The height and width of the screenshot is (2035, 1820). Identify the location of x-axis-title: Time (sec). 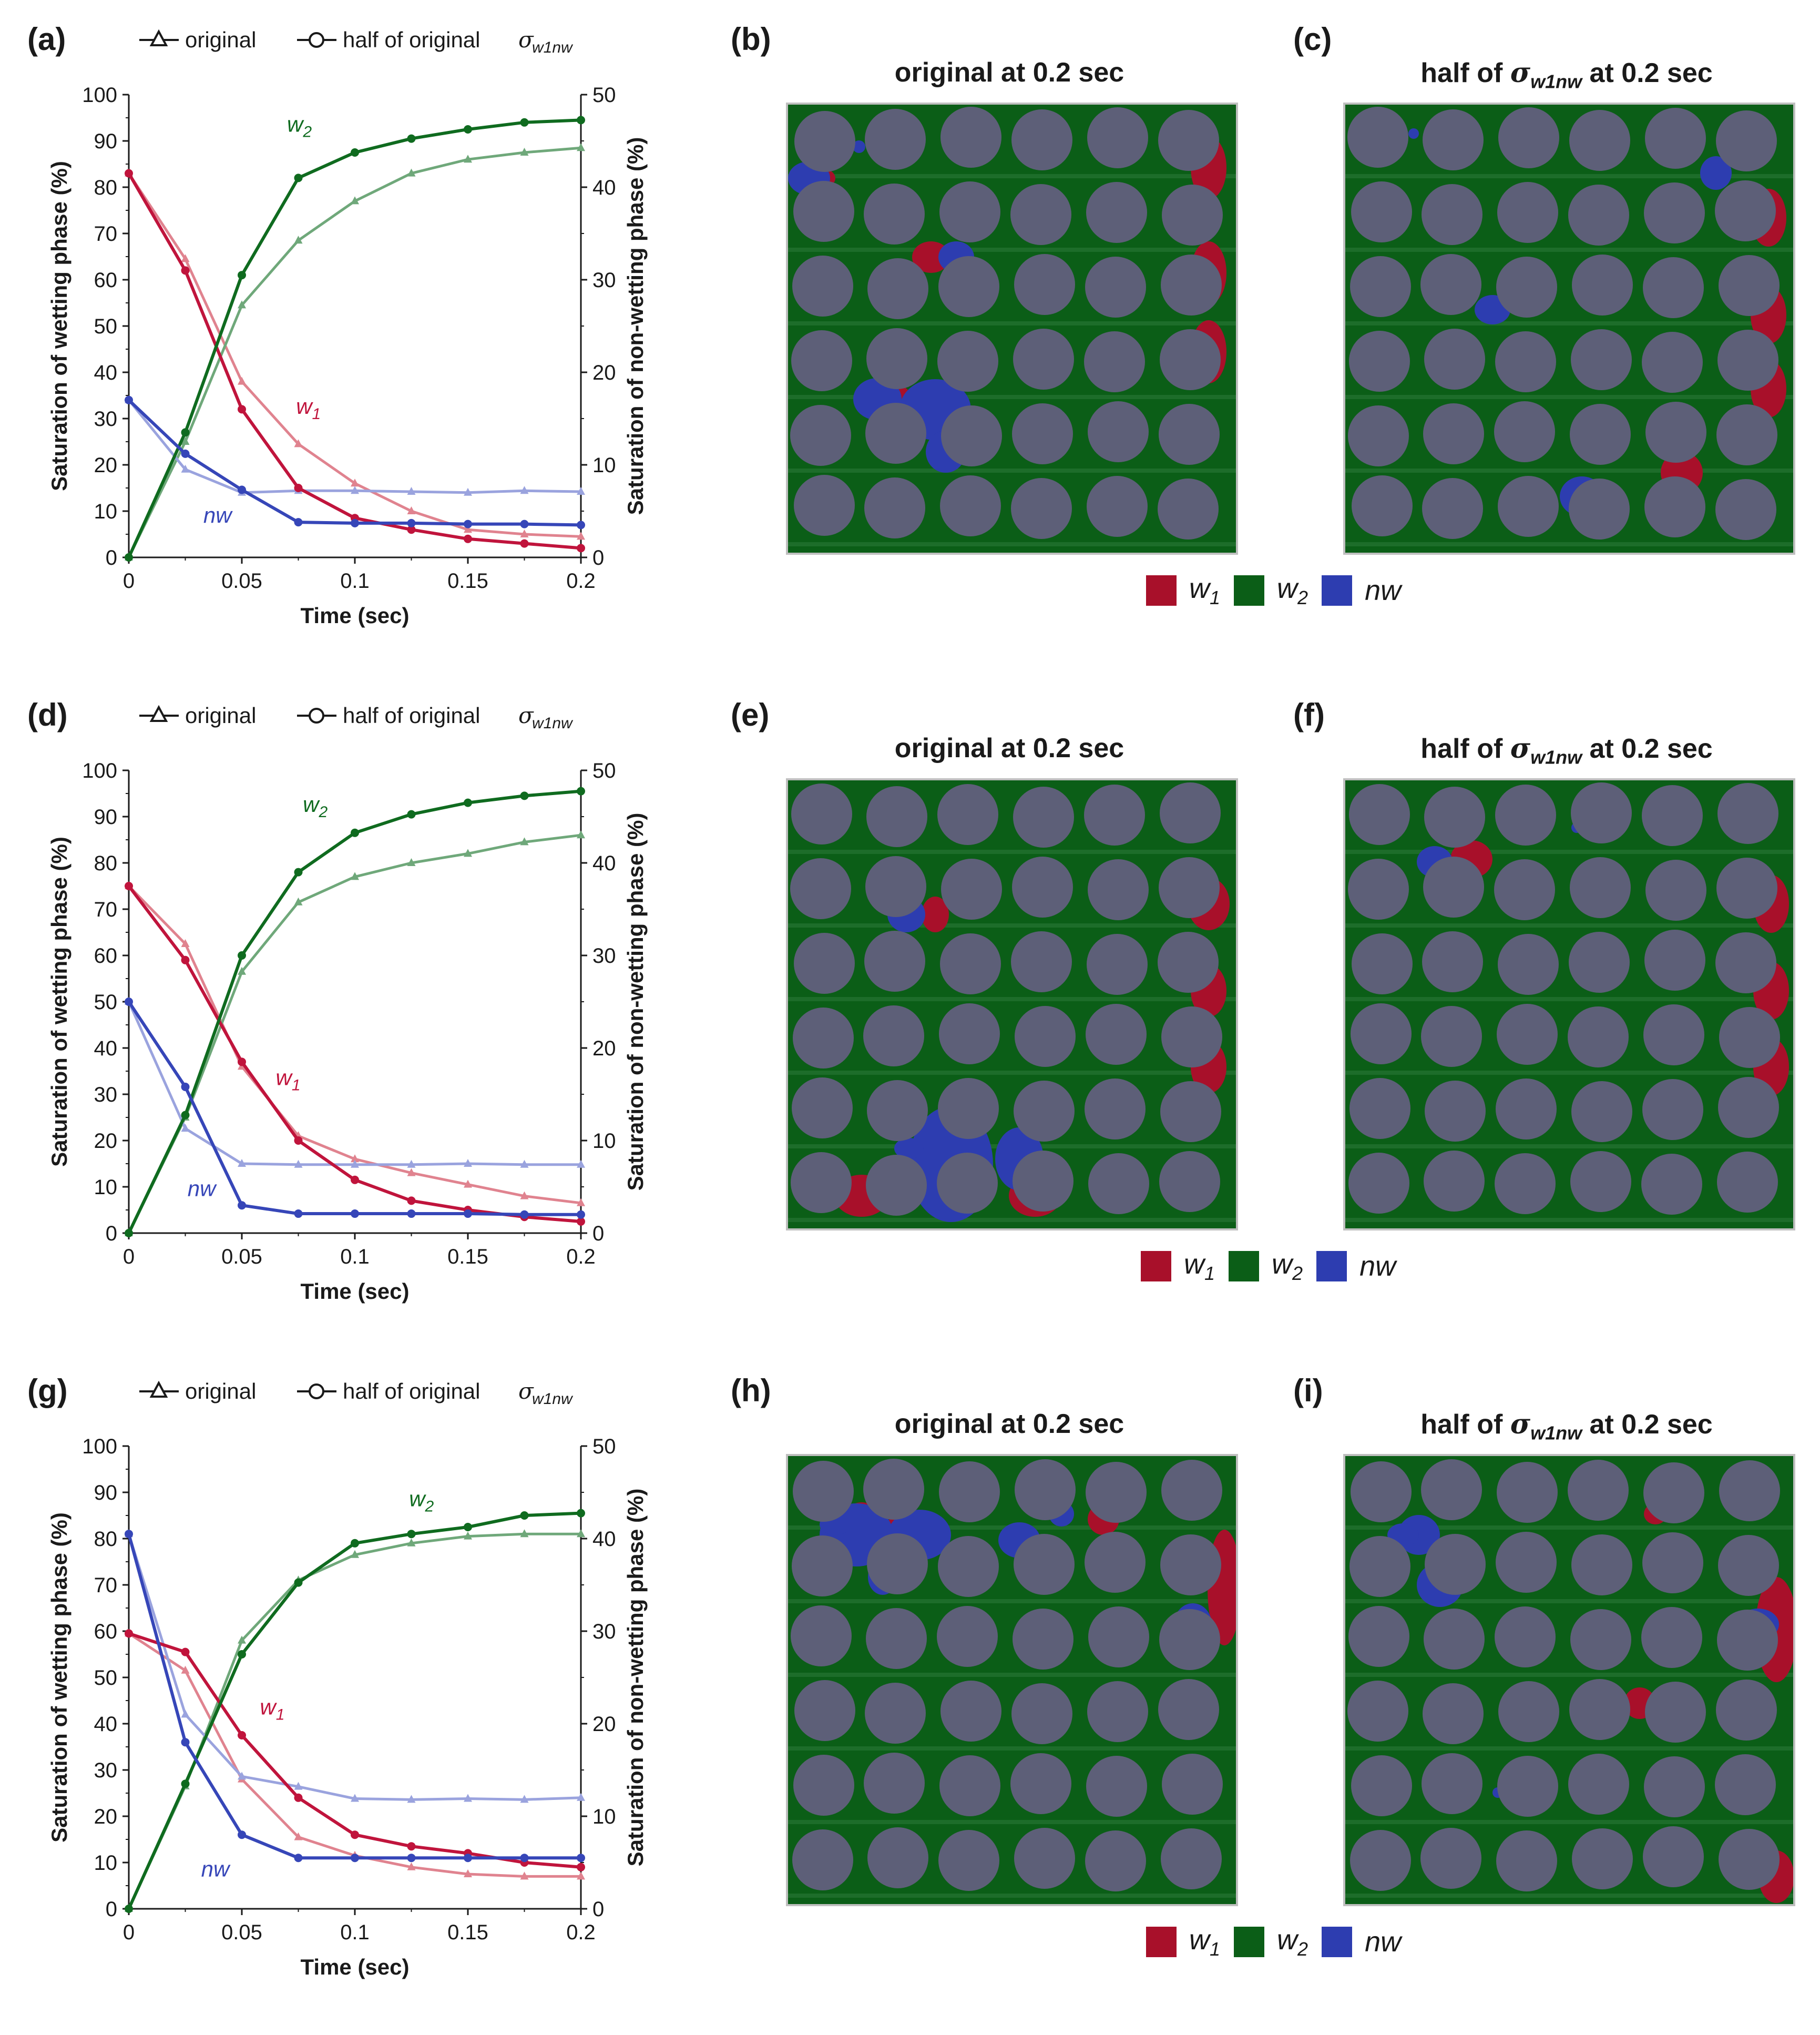
(355, 615).